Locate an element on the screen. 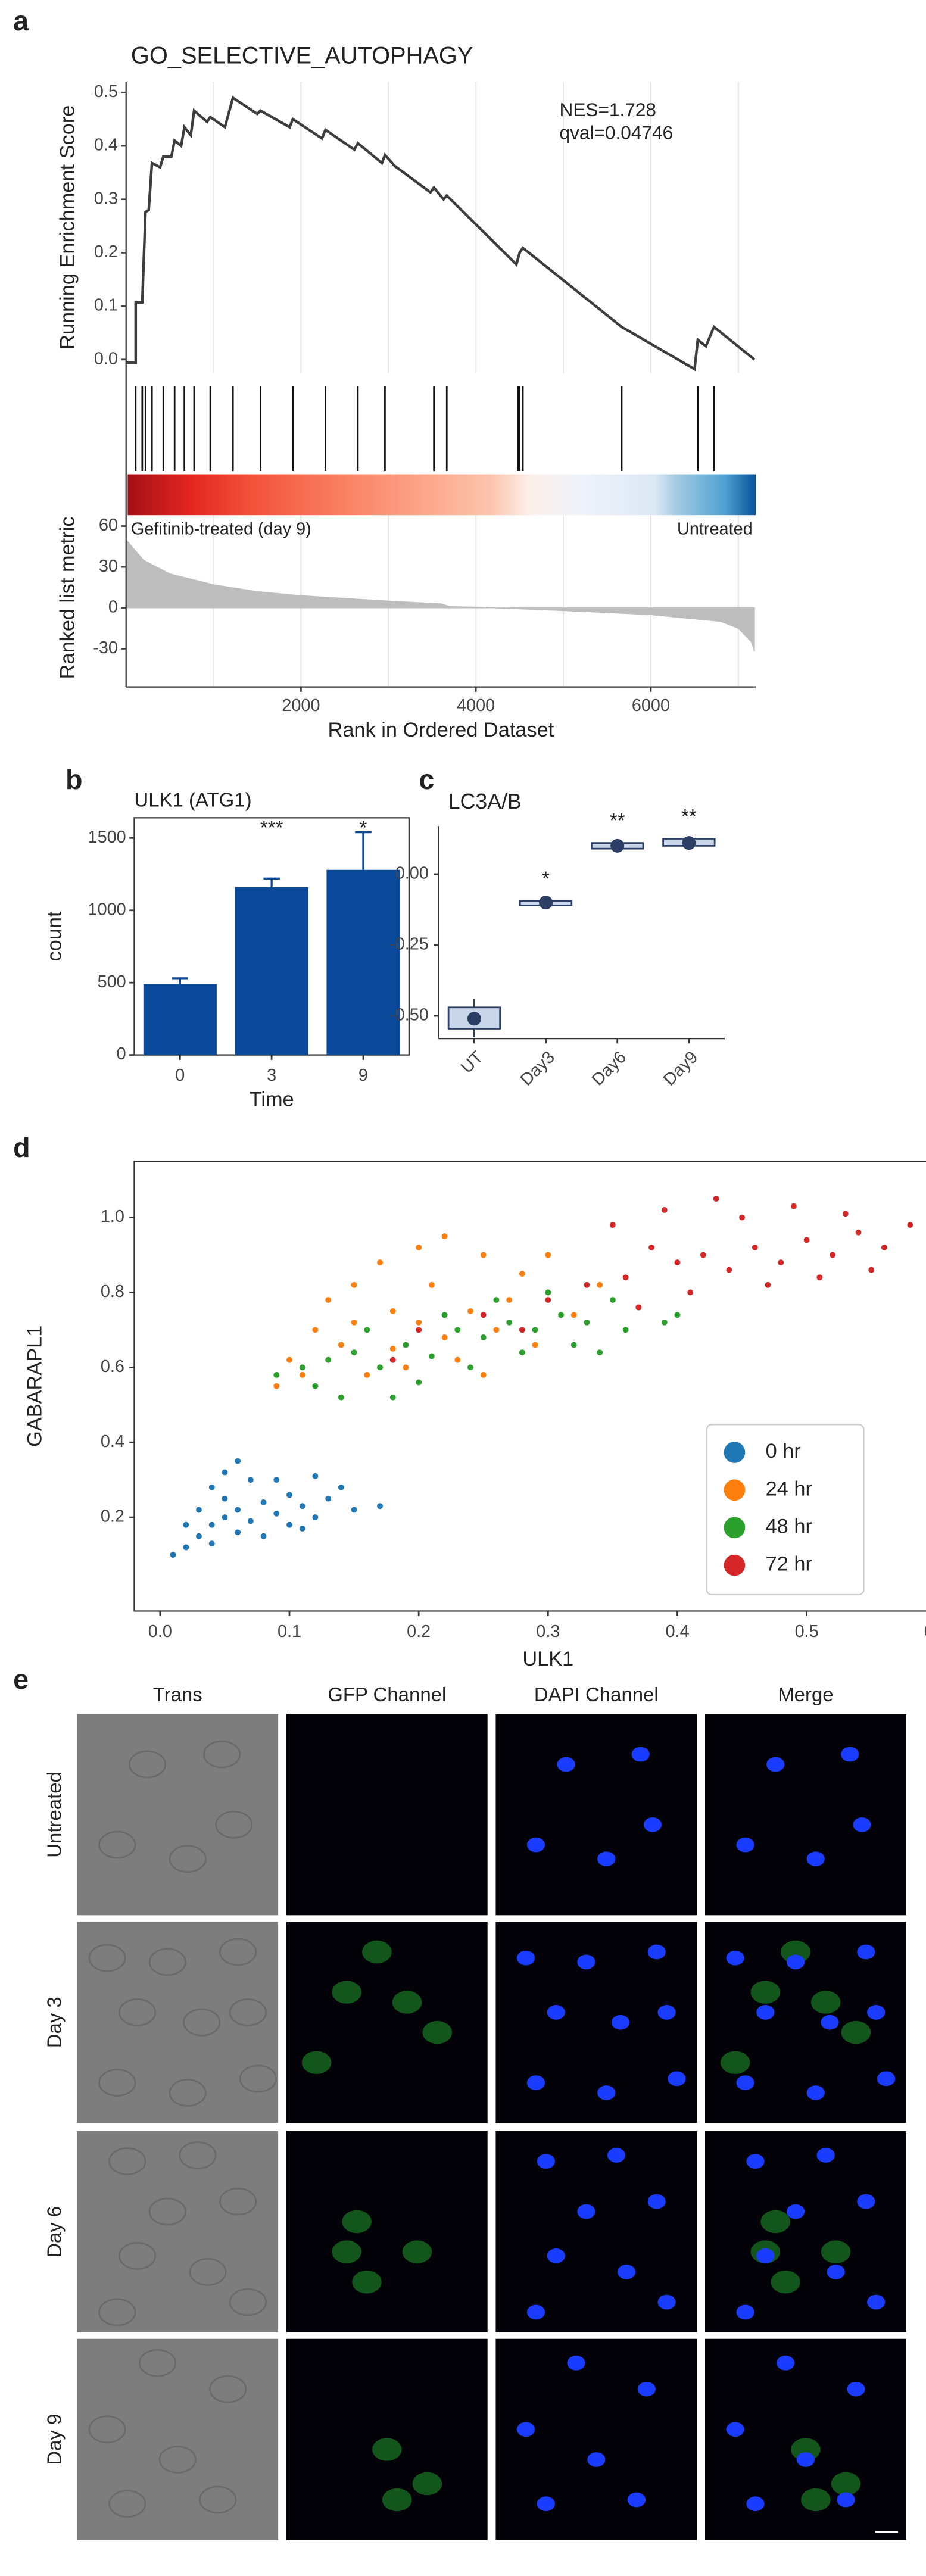 Image resolution: width=926 pixels, height=2576 pixels. panel-label: a is located at coordinates (21, 20).